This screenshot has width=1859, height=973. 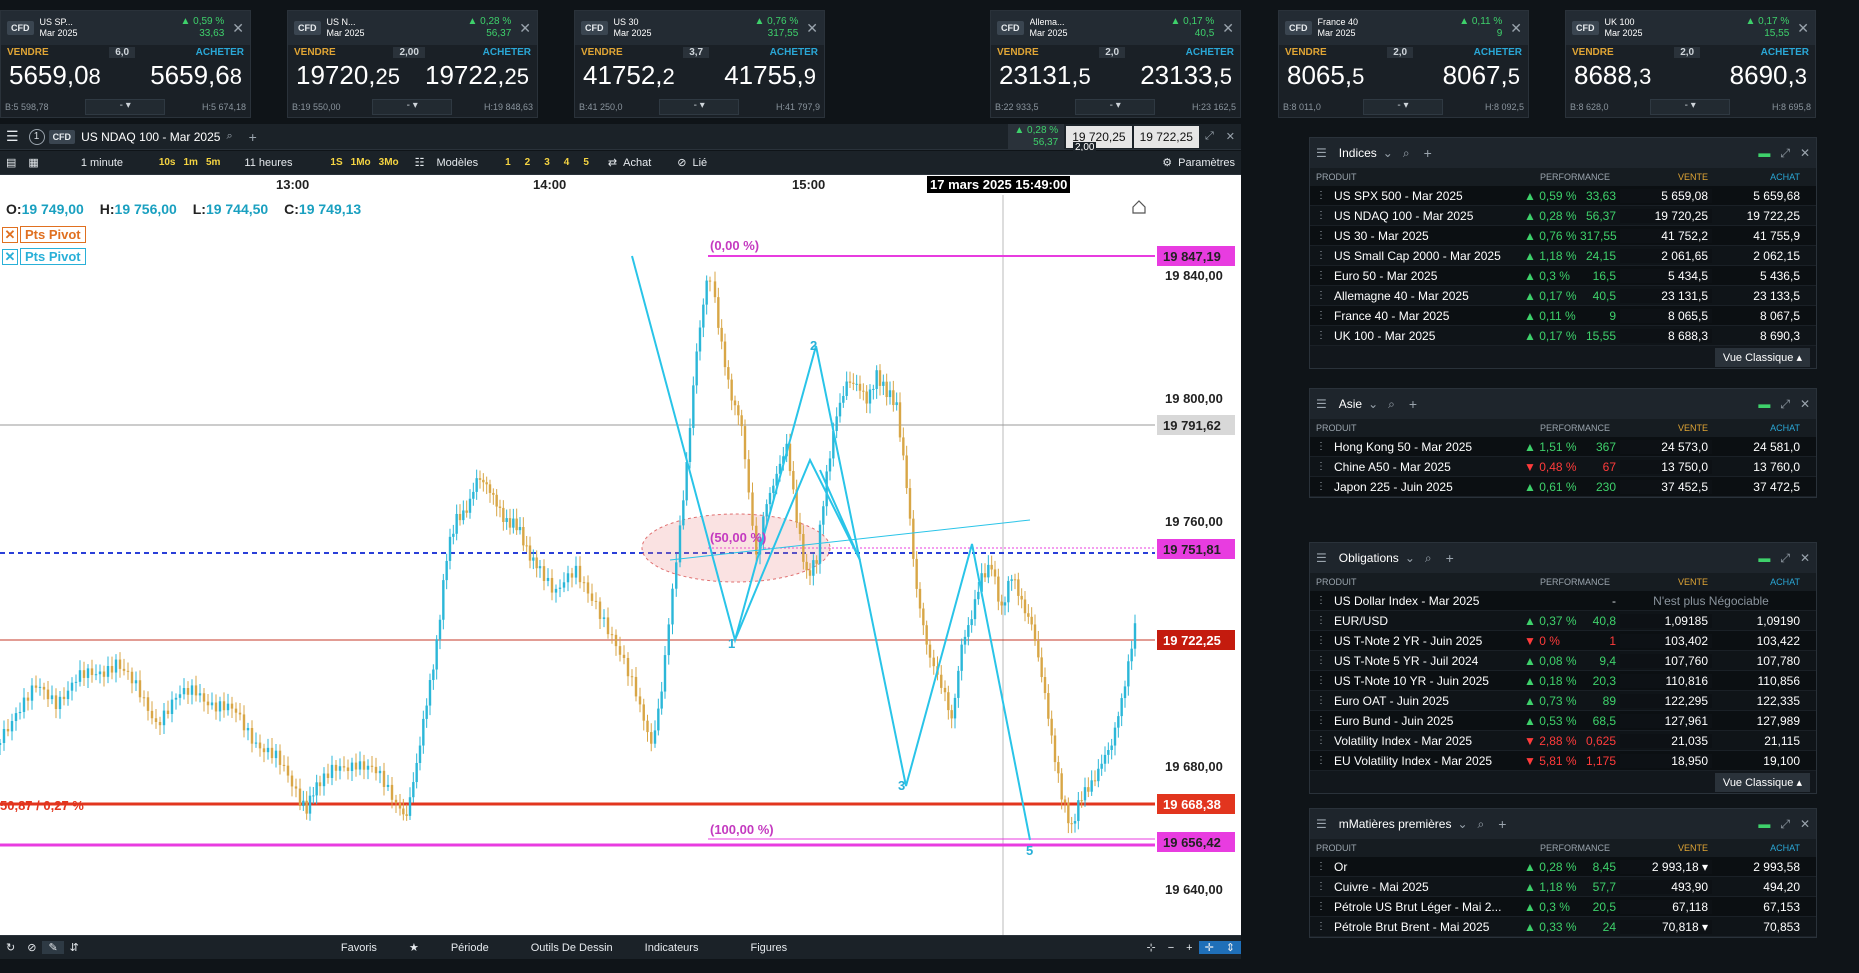 What do you see at coordinates (1357, 153) in the screenshot?
I see `panel-title: Indices` at bounding box center [1357, 153].